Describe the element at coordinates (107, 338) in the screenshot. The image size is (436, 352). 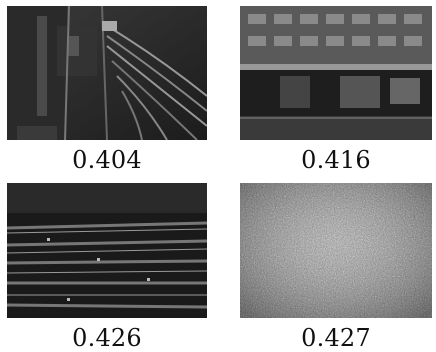
I see `score-label: 0.426` at that location.